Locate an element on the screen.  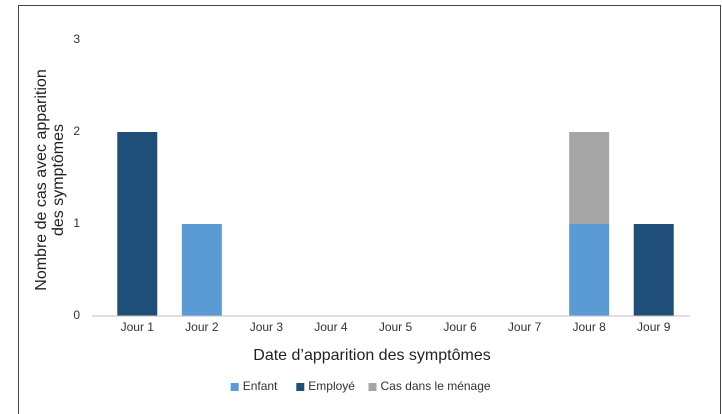
y-tick-label: 3 is located at coordinates (76, 39).